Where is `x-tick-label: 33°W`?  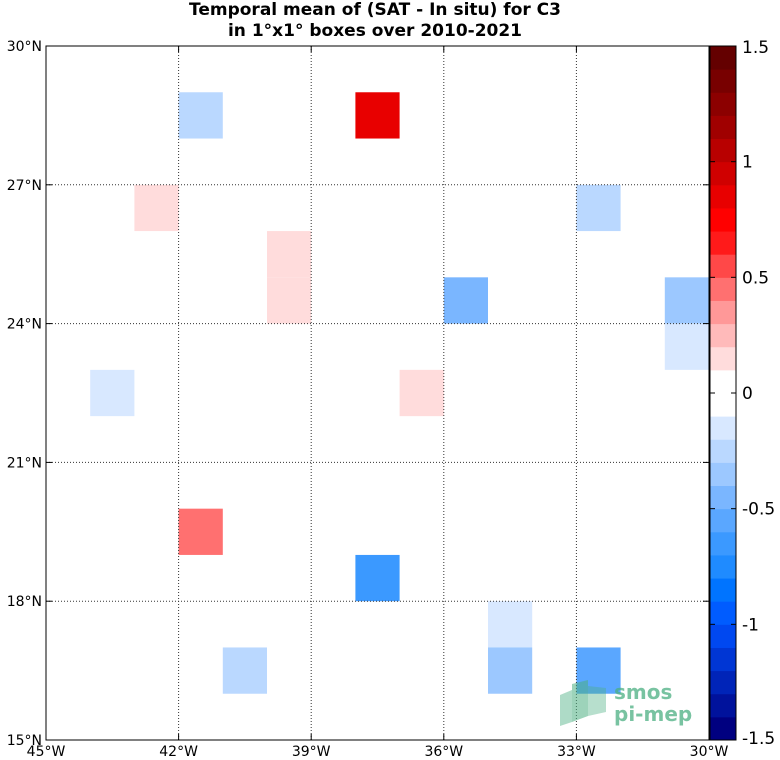
x-tick-label: 33°W is located at coordinates (576, 752).